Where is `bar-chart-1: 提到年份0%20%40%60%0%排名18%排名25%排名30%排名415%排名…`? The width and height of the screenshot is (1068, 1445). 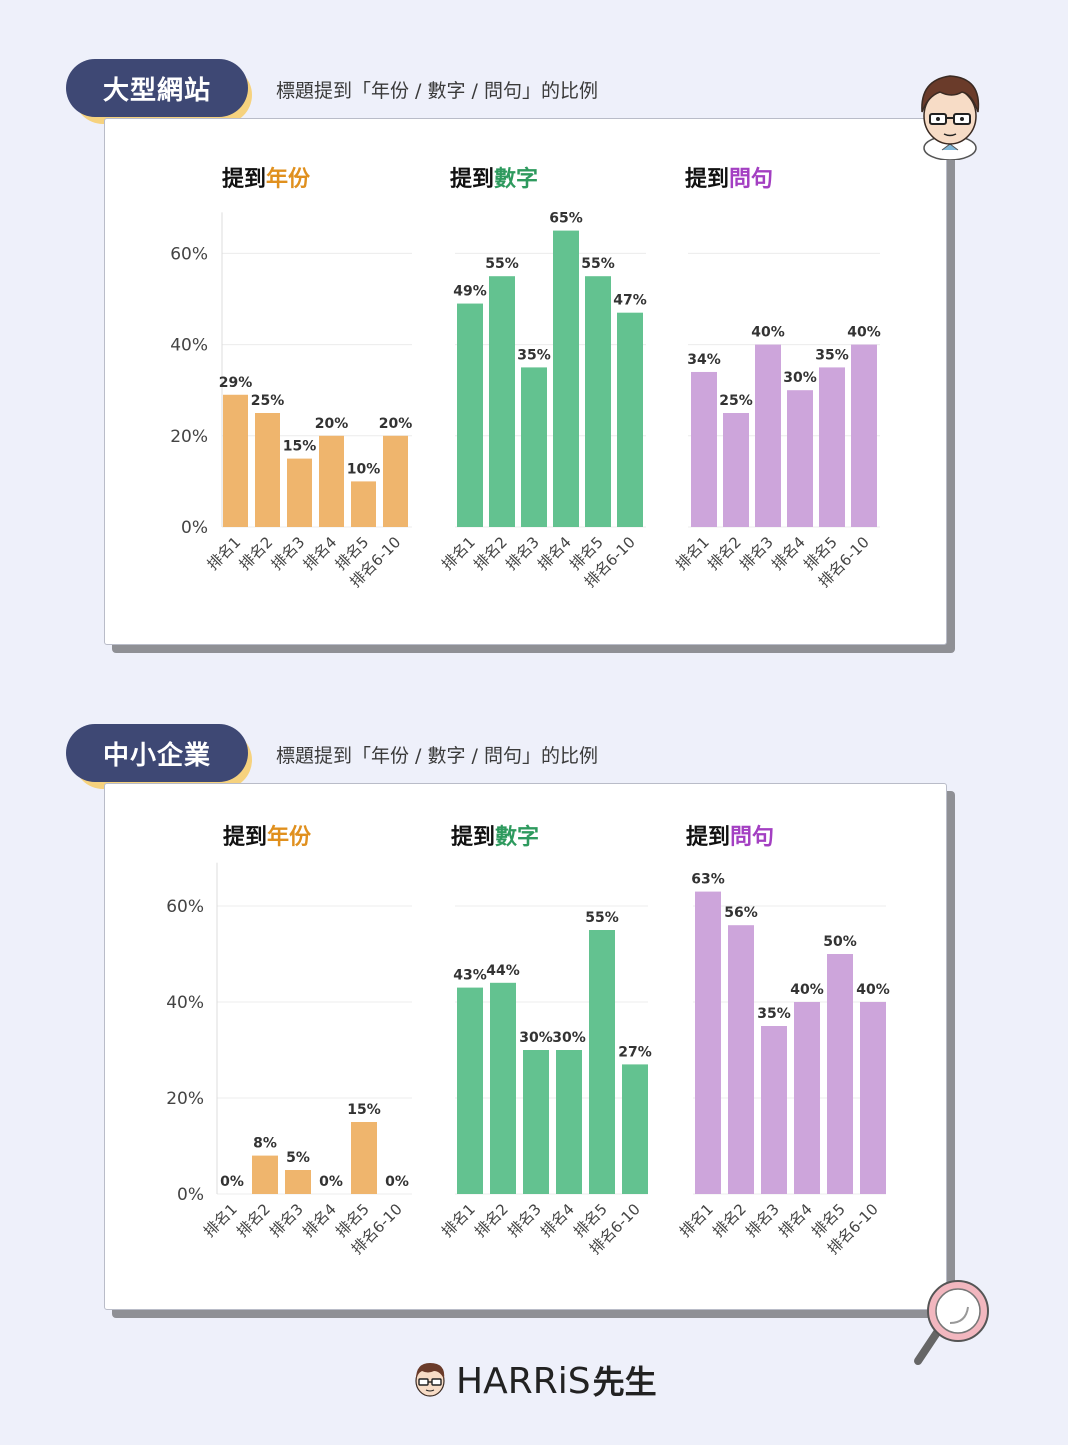 bar-chart-1: 提到年份0%20%40%60%0%排名18%排名25%排名30%排名415%排名… is located at coordinates (289, 1041).